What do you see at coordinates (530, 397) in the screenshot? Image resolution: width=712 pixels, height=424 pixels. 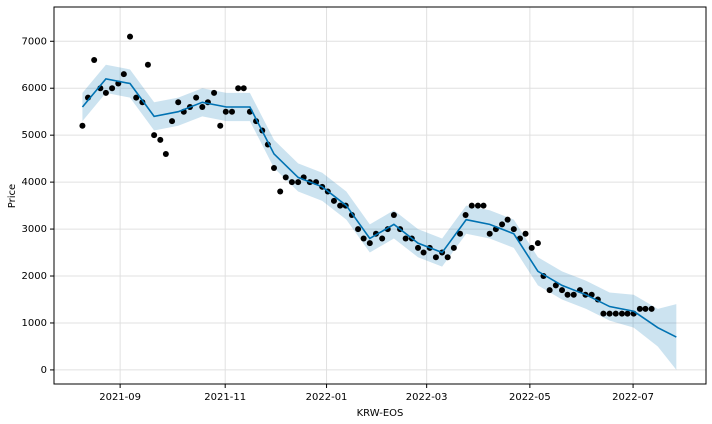 I see `x-tick-label: 2022-05` at bounding box center [530, 397].